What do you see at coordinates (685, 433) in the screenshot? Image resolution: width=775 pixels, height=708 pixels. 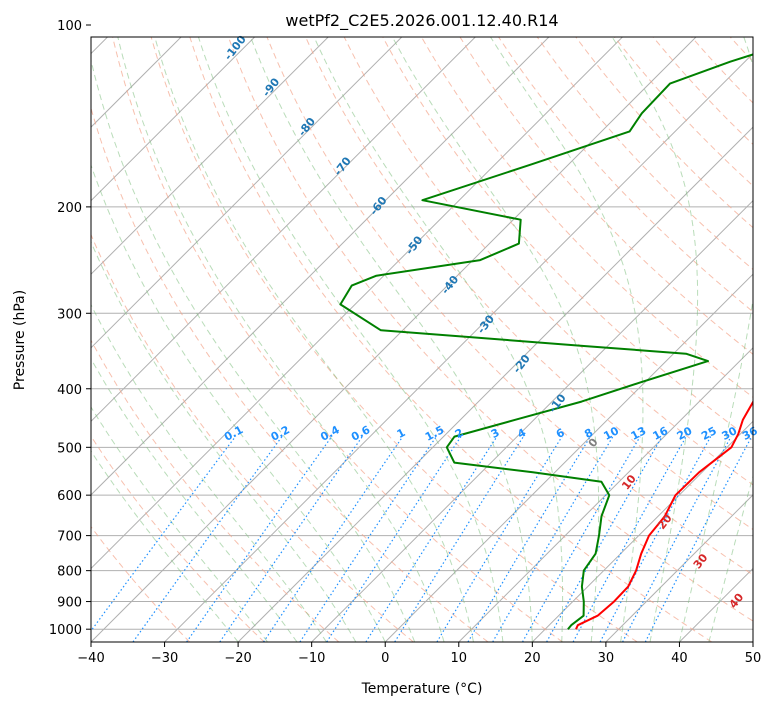 I see `mixing-ratio-label: 20` at bounding box center [685, 433].